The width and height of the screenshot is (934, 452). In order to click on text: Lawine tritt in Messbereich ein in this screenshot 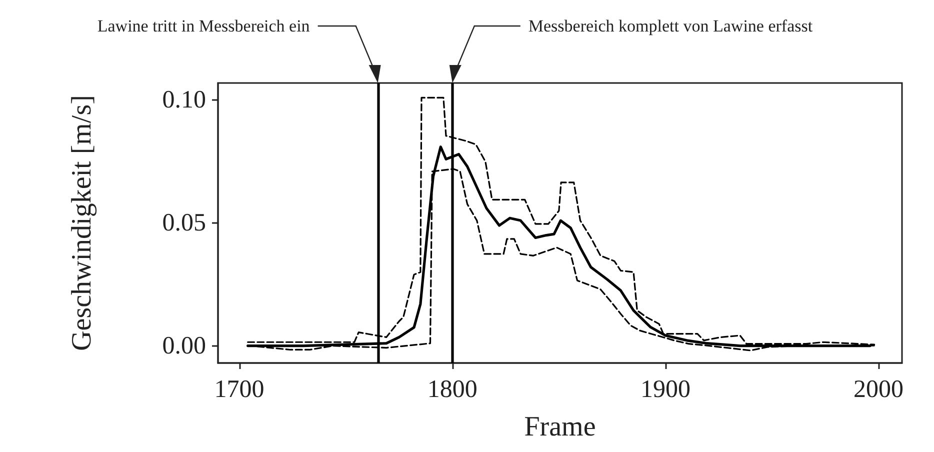, I will do `click(203, 26)`.